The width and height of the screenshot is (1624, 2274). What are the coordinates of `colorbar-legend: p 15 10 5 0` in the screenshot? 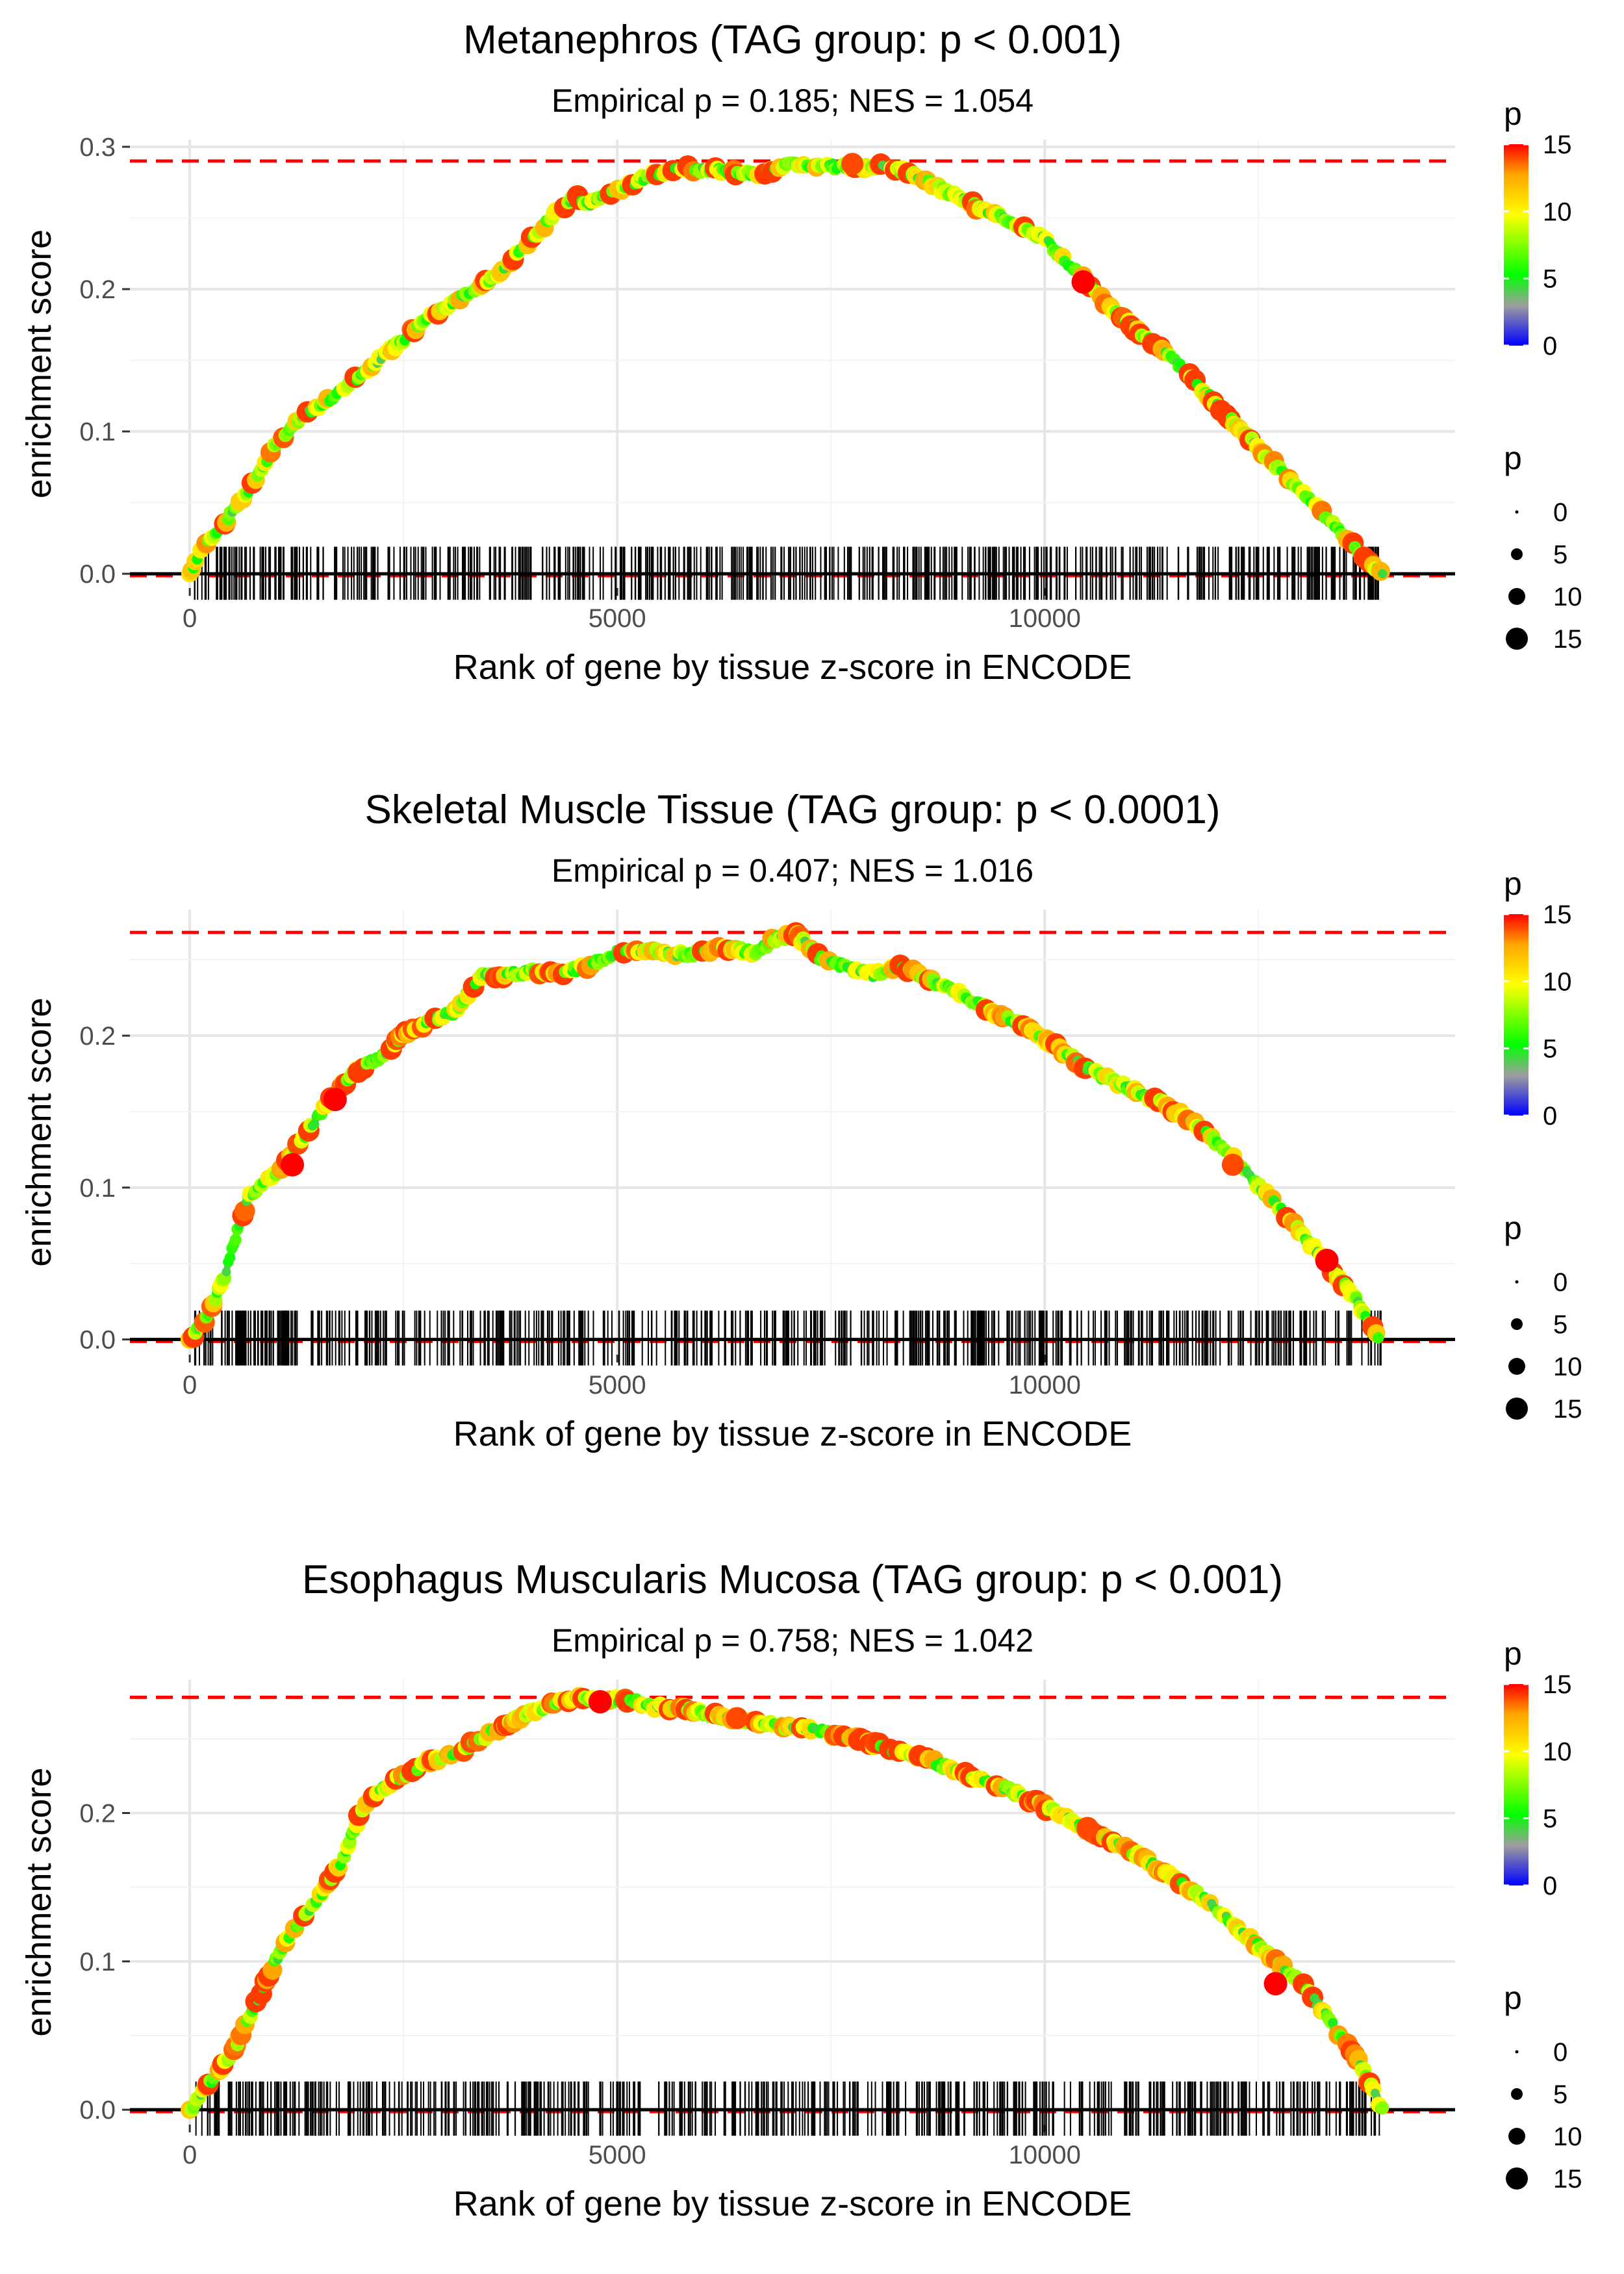 It's located at (1538, 228).